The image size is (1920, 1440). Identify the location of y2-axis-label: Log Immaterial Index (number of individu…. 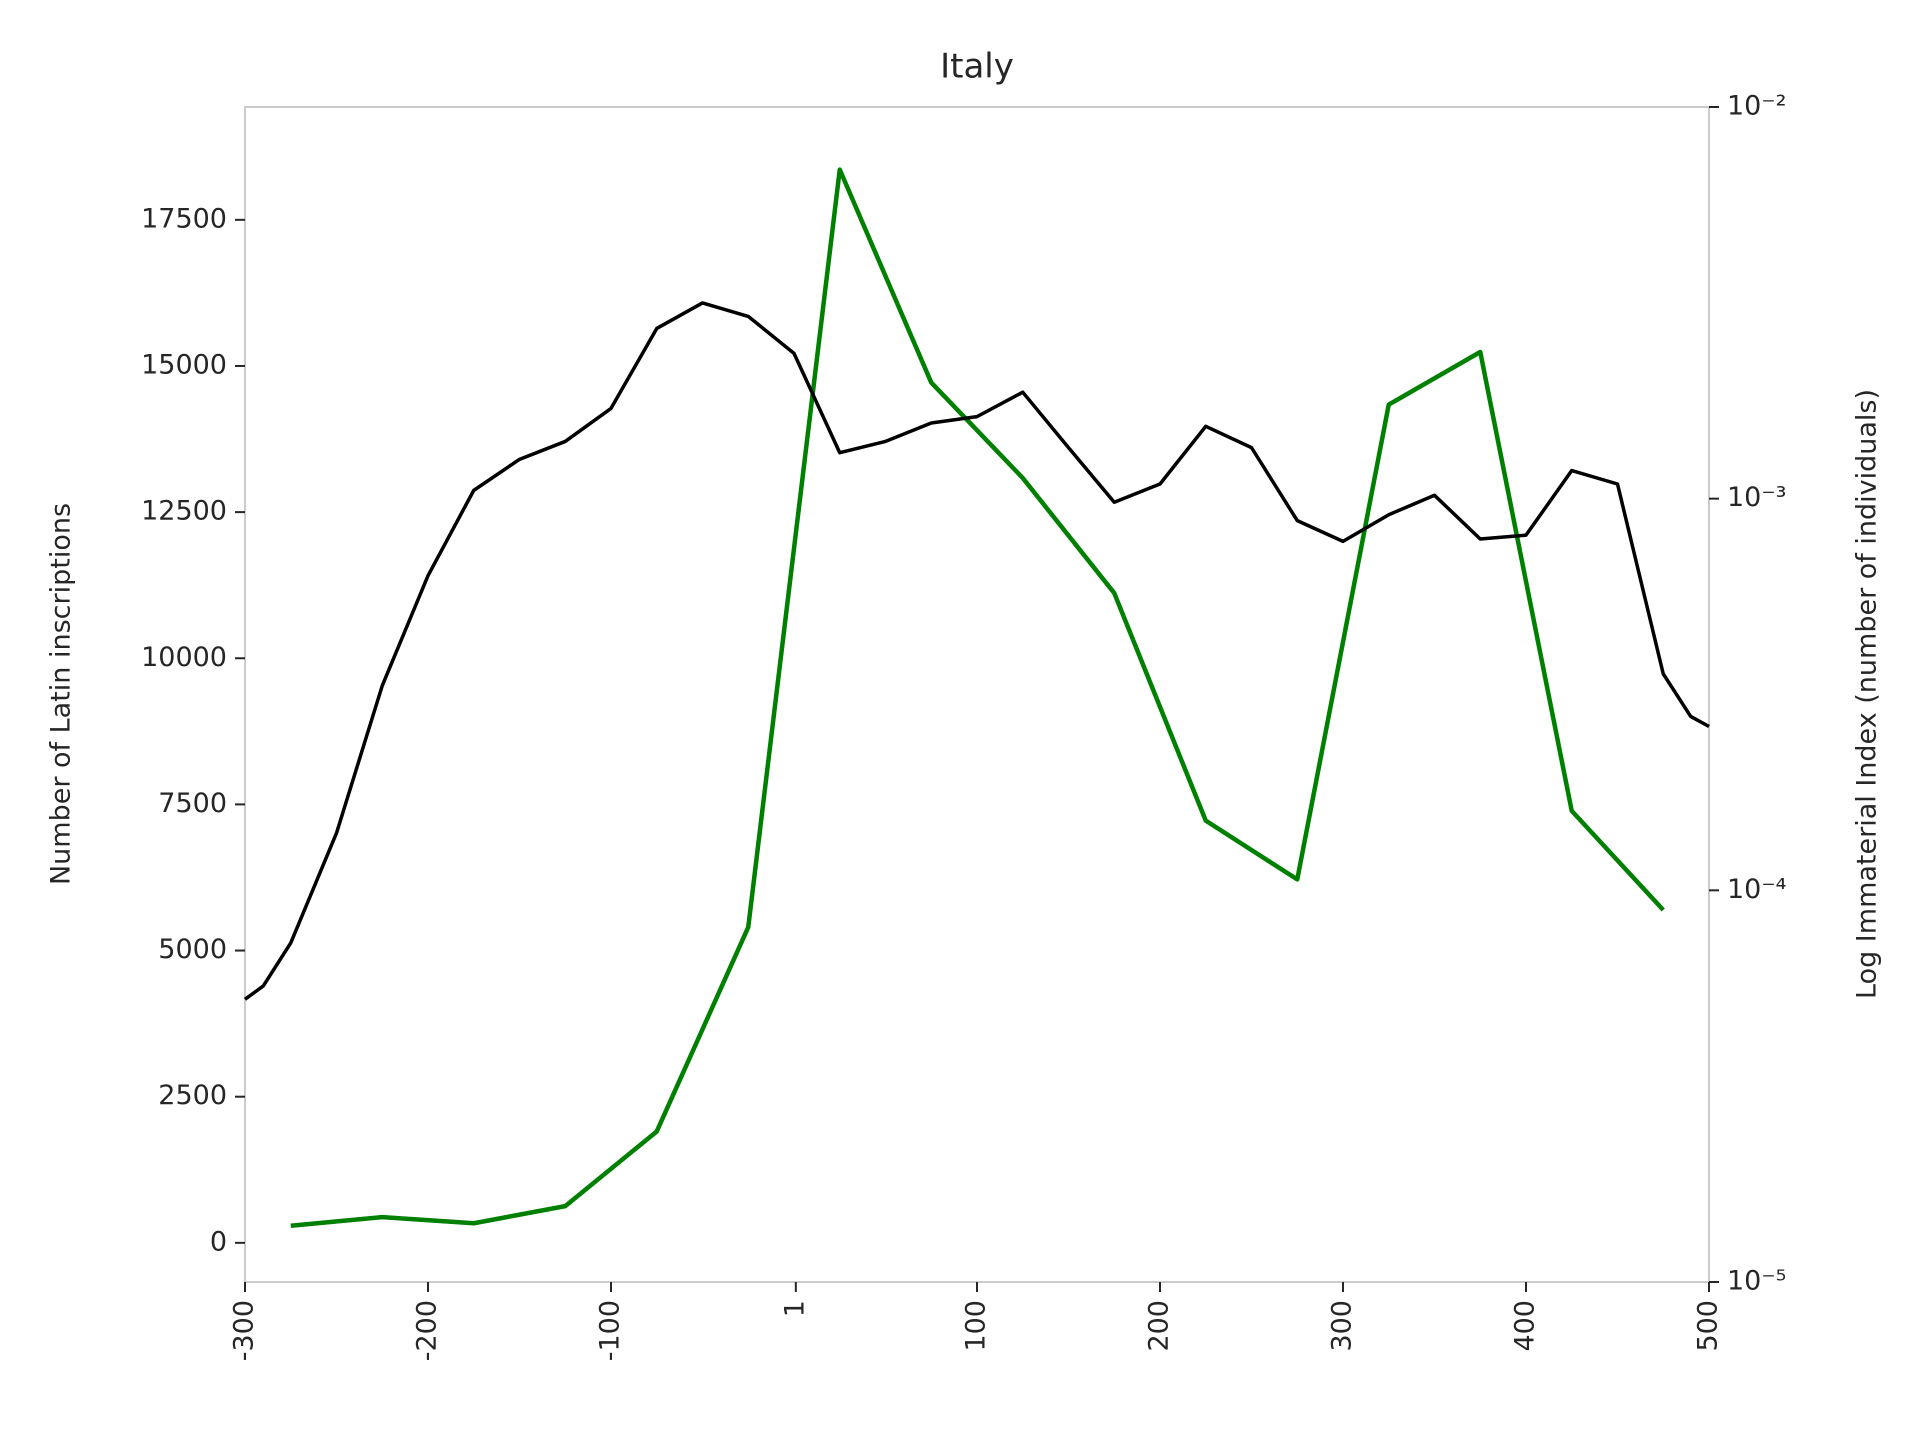
(1867, 694).